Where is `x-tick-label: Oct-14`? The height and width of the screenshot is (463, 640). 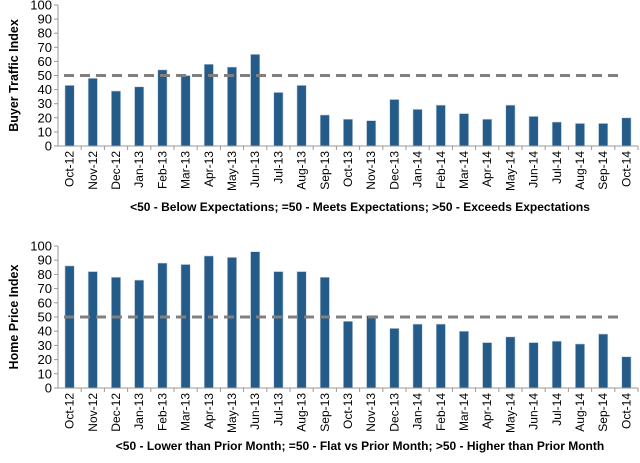 x-tick-label: Oct-14 is located at coordinates (626, 411).